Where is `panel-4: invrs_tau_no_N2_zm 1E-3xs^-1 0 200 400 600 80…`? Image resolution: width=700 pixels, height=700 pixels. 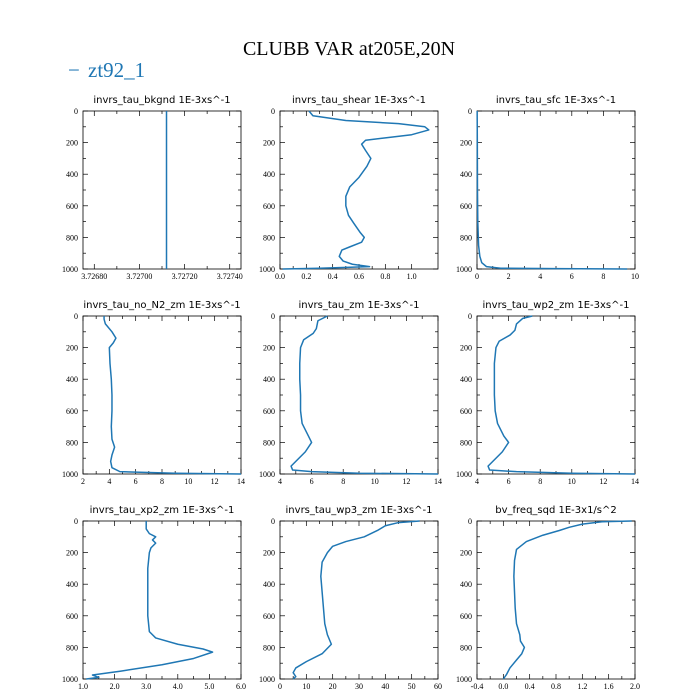 panel-4: invrs_tau_no_N2_zm 1E-3xs^-1 0 200 400 600 80… is located at coordinates (153, 393).